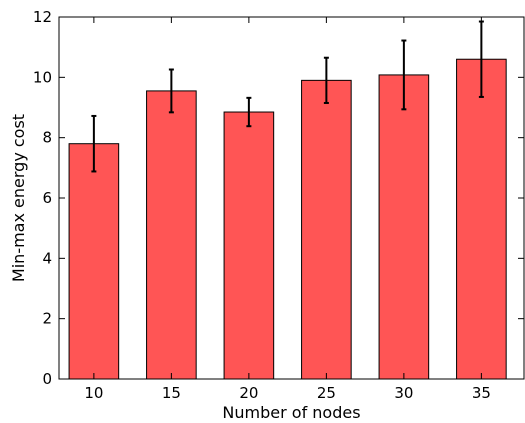 This screenshot has height=423, width=525. Describe the element at coordinates (291, 412) in the screenshot. I see `x-axis-title: Number of nodes` at that location.